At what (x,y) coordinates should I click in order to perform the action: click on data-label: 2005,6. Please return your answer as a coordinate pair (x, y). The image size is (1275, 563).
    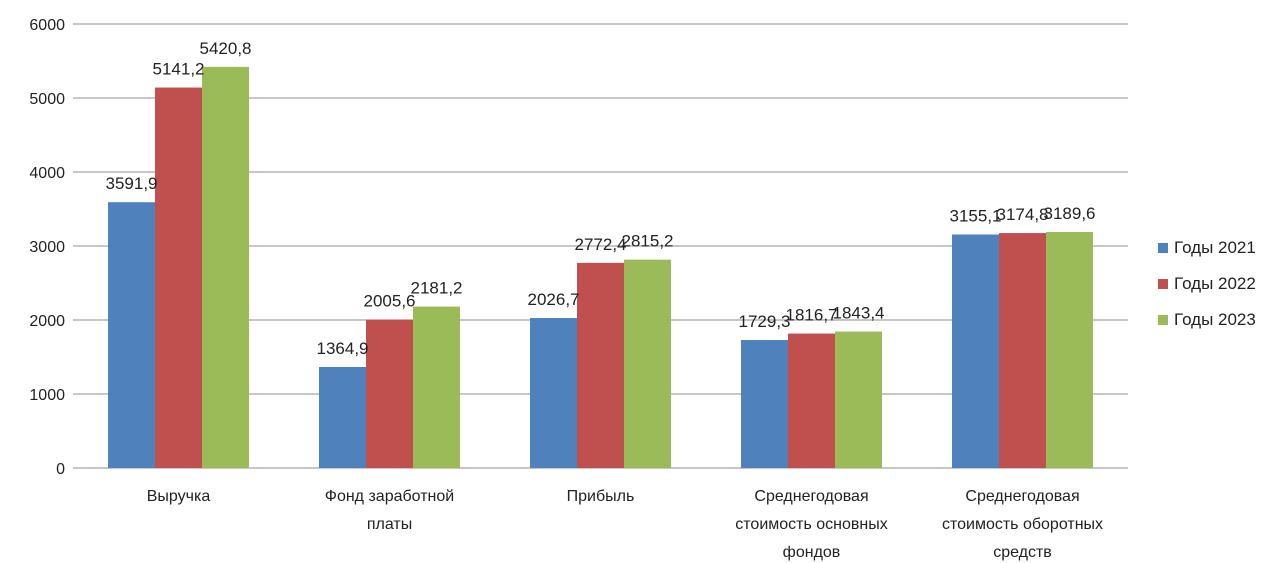
    Looking at the image, I should click on (390, 301).